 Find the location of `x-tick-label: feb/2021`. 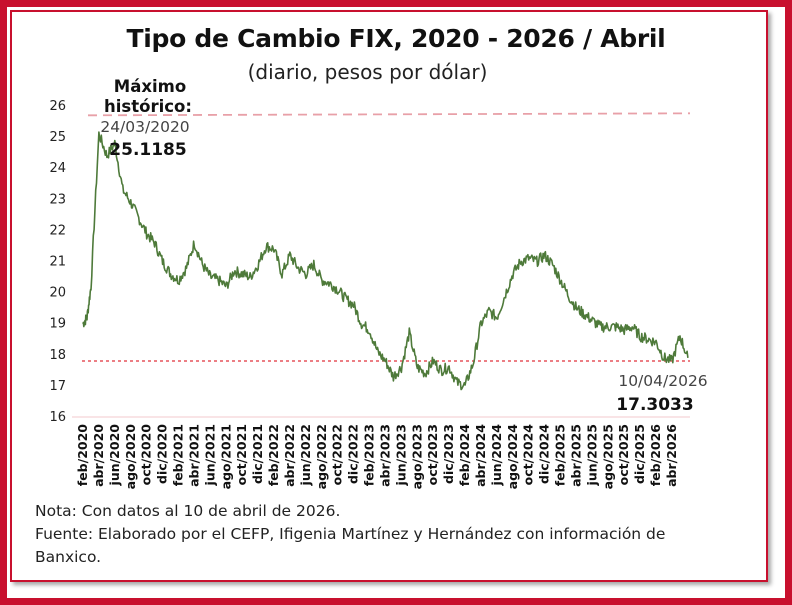

x-tick-label: feb/2021 is located at coordinates (178, 455).